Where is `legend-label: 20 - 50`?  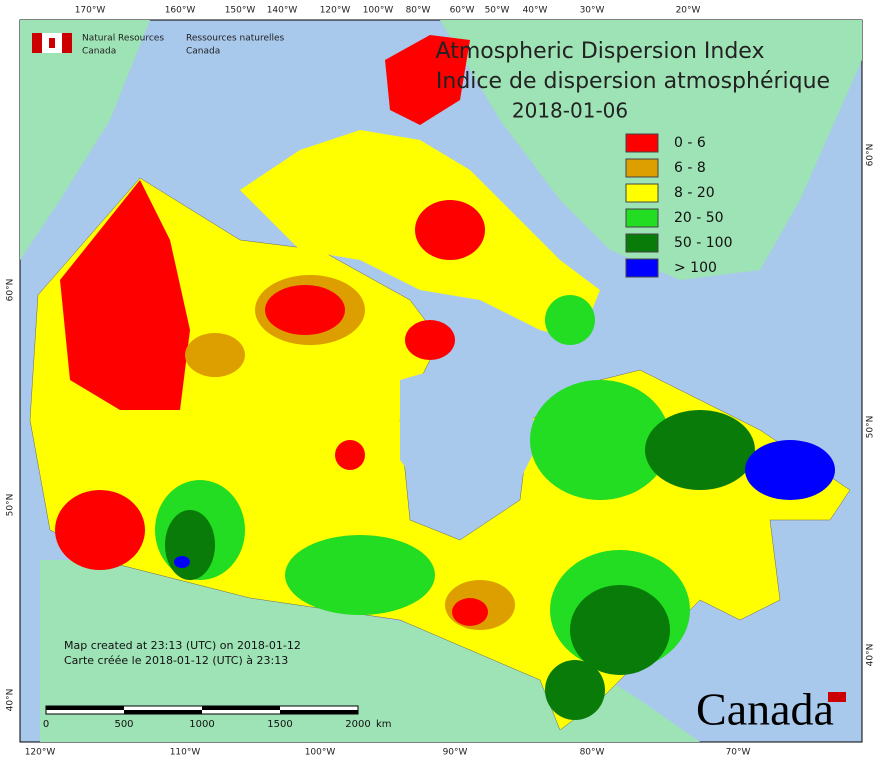
legend-label: 20 - 50 is located at coordinates (699, 218).